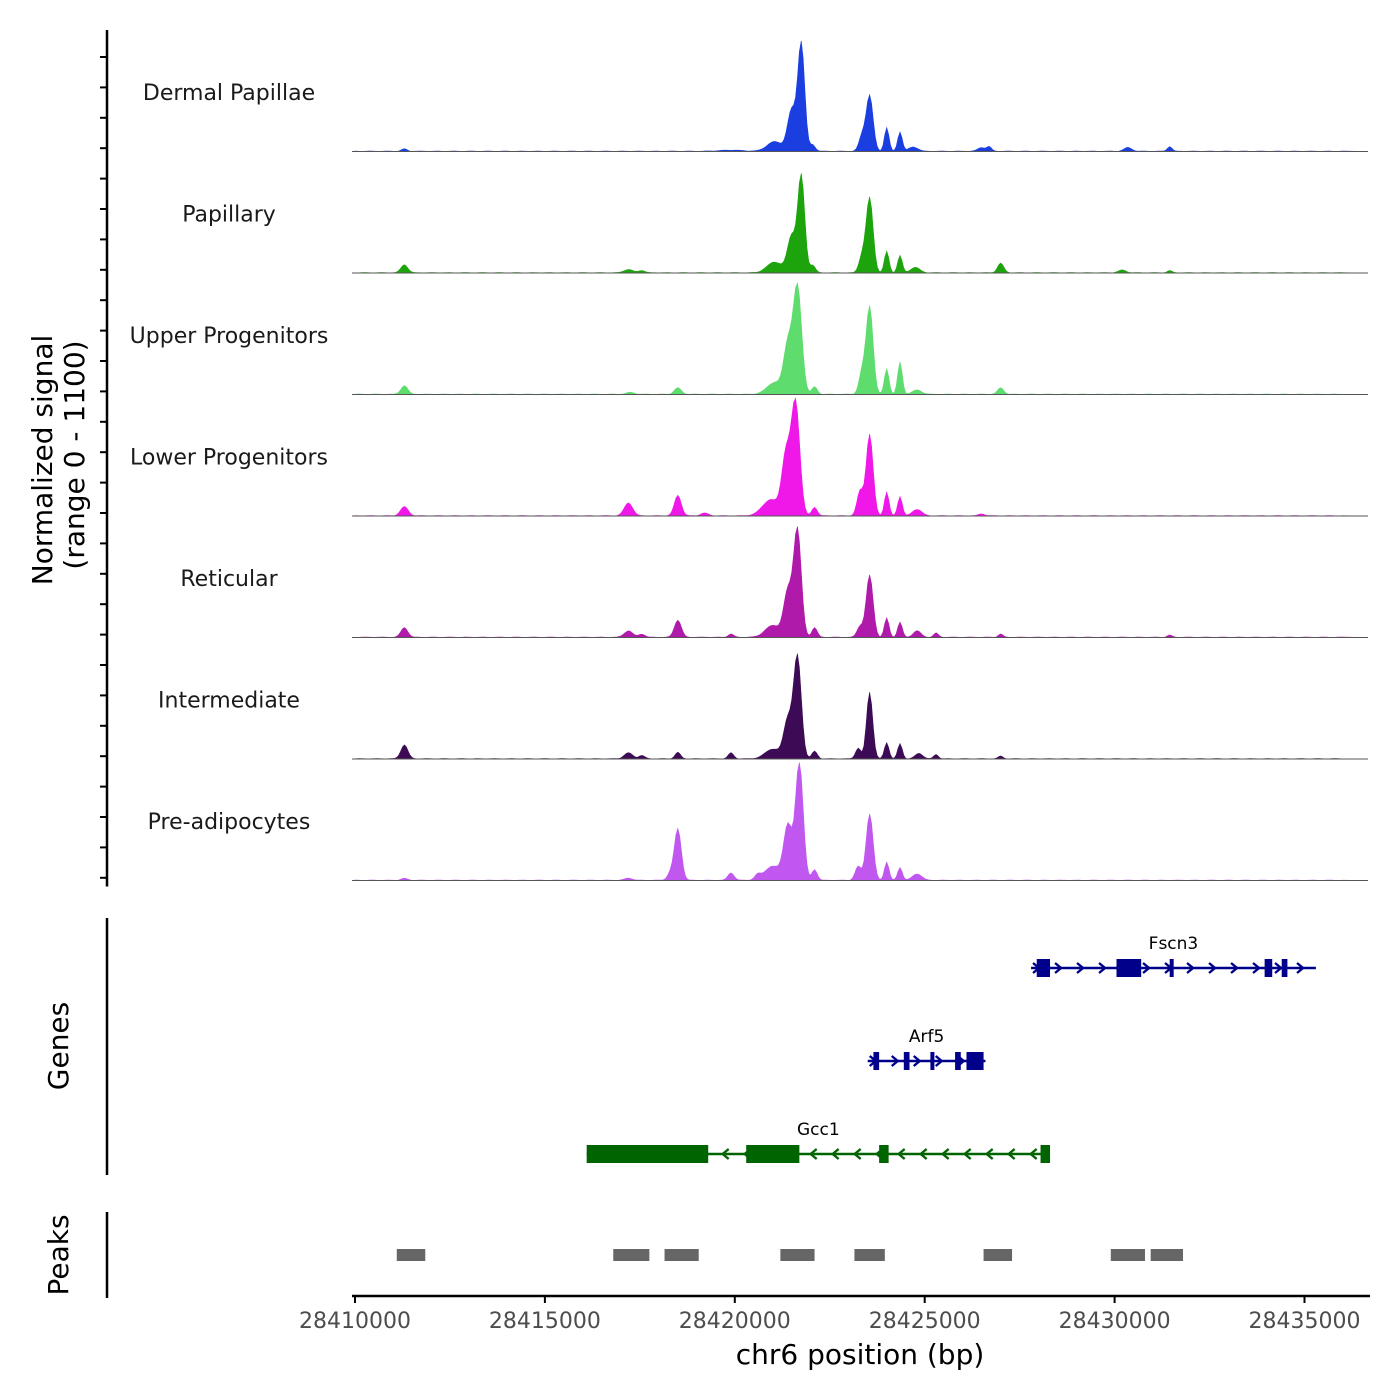  I want to click on track-2: Upper Progenitors, so click(749, 338).